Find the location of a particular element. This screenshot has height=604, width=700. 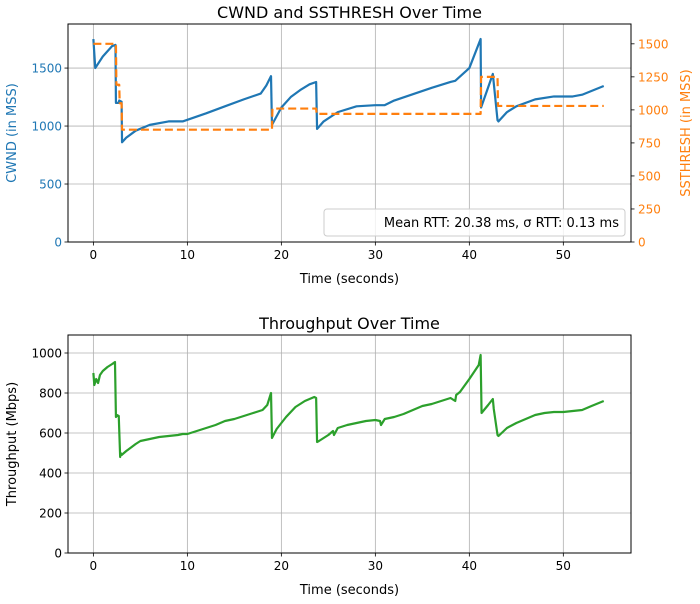

ssthresh-y-axis-label: SSTHRESH (in MSS) is located at coordinates (686, 132).